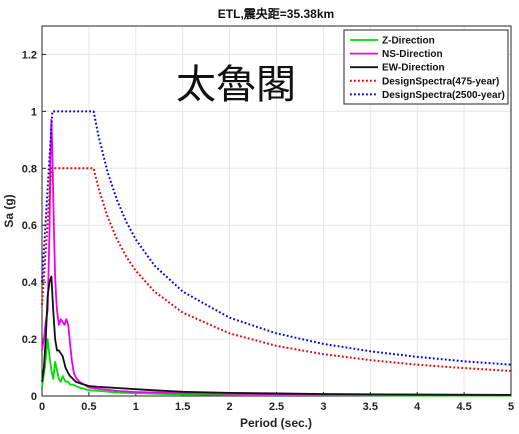 The height and width of the screenshot is (434, 519). I want to click on y-tick-label-4: 0.8, so click(29, 169).